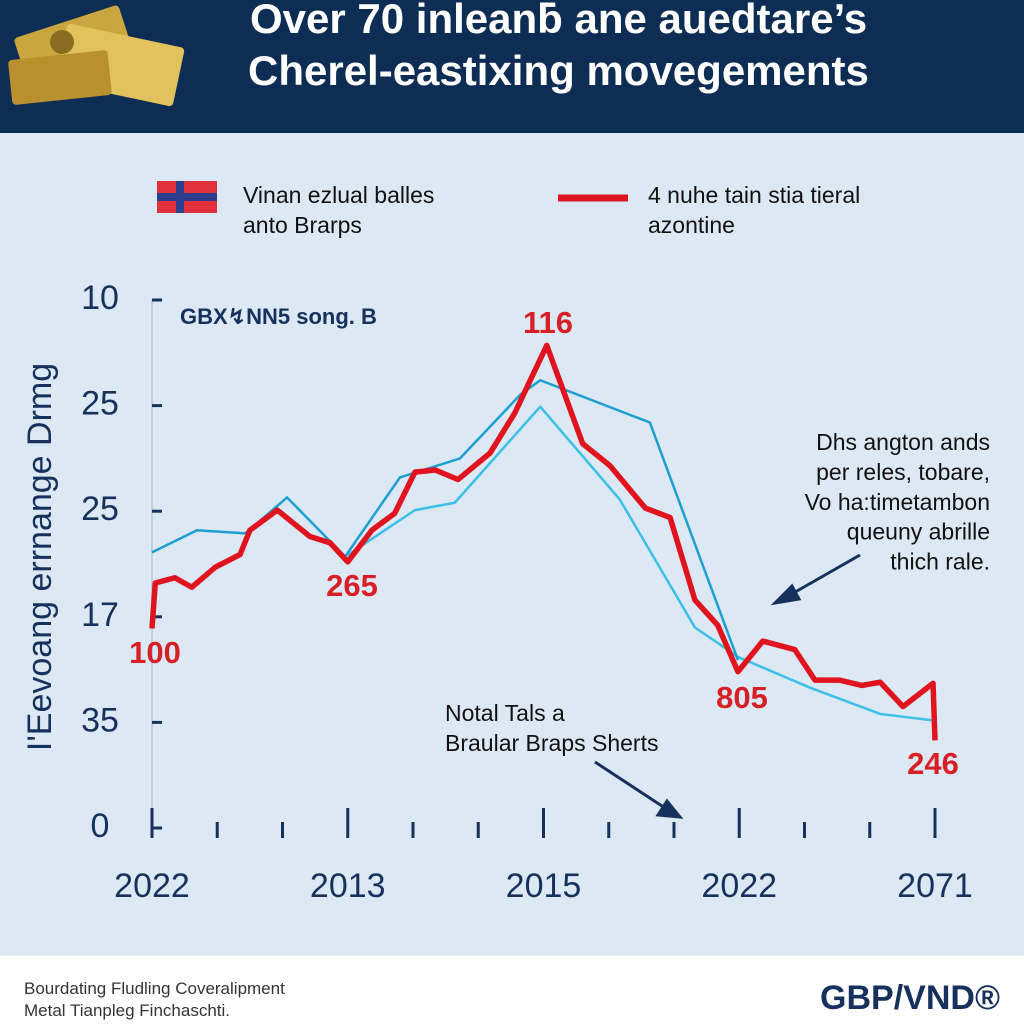 Image resolution: width=1024 pixels, height=1024 pixels. Describe the element at coordinates (100, 720) in the screenshot. I see `y-tick-label: 35` at that location.